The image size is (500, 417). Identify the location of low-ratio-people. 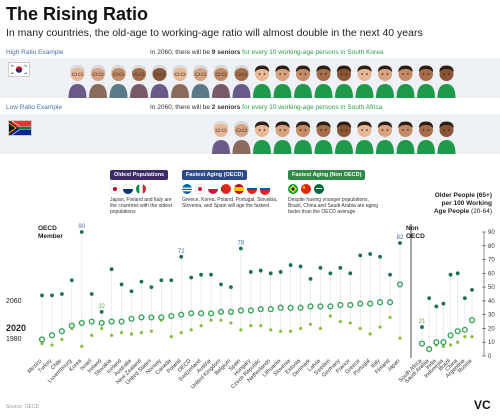
(334, 137).